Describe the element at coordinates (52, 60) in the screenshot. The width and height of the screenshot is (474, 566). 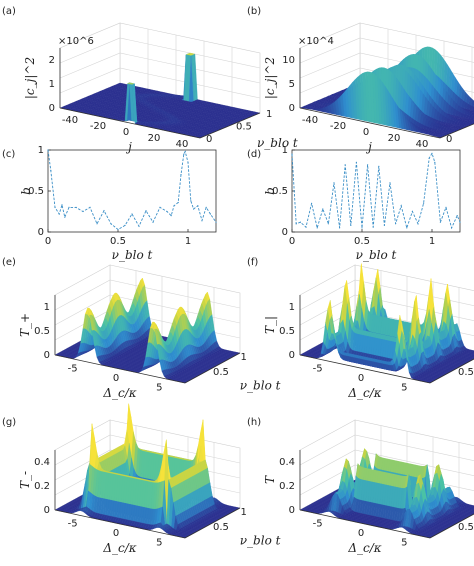
I see `z-tick-label: 2` at that location.